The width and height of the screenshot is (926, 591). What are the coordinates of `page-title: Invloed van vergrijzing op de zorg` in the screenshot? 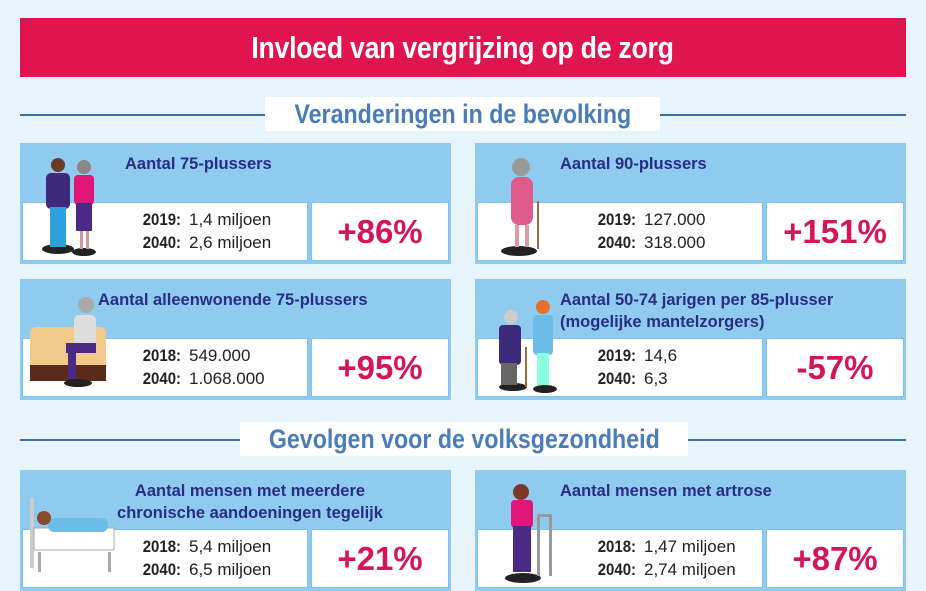 It's located at (463, 47).